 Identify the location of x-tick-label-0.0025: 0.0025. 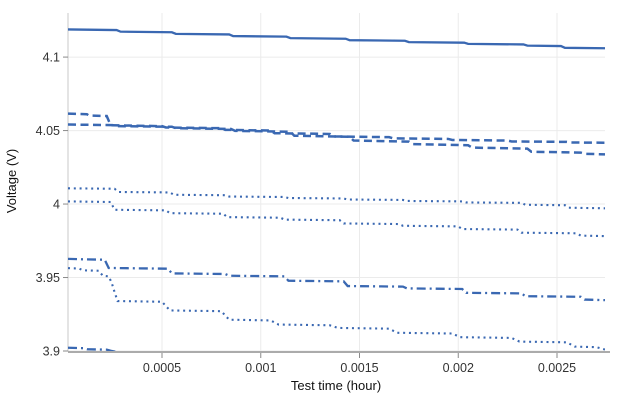
(557, 368).